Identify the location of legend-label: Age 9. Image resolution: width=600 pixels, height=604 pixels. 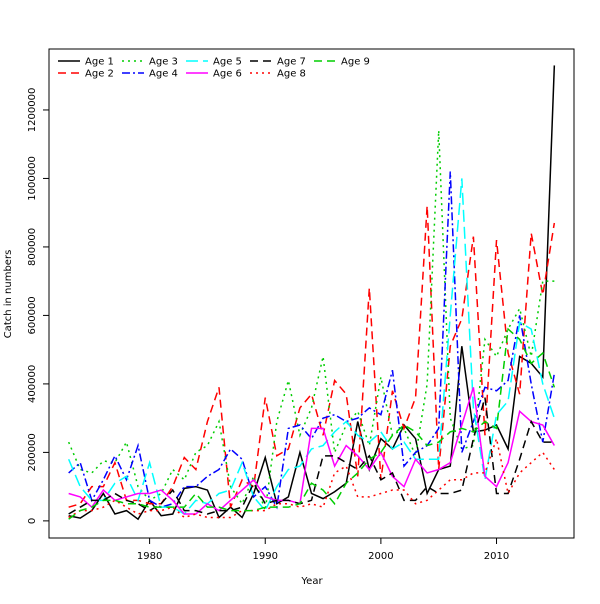
(355, 62).